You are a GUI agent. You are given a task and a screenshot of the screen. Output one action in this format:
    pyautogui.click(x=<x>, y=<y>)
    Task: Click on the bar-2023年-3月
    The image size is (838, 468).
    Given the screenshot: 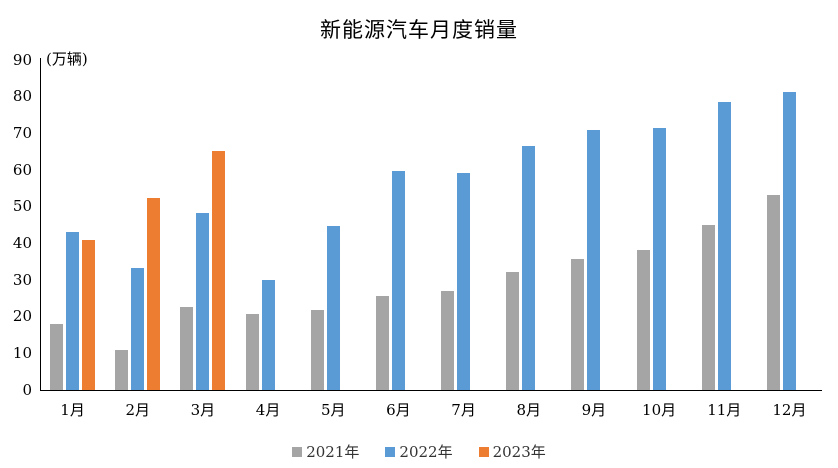 What is the action you would take?
    pyautogui.click(x=219, y=270)
    